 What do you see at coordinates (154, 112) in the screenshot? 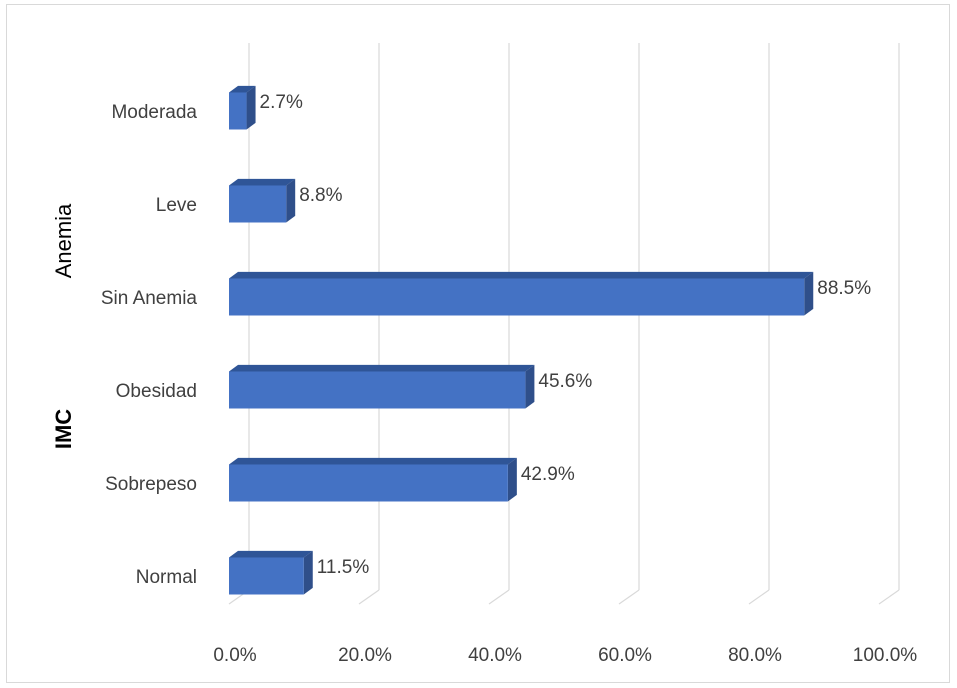
I see `category-label: Moderada` at bounding box center [154, 112].